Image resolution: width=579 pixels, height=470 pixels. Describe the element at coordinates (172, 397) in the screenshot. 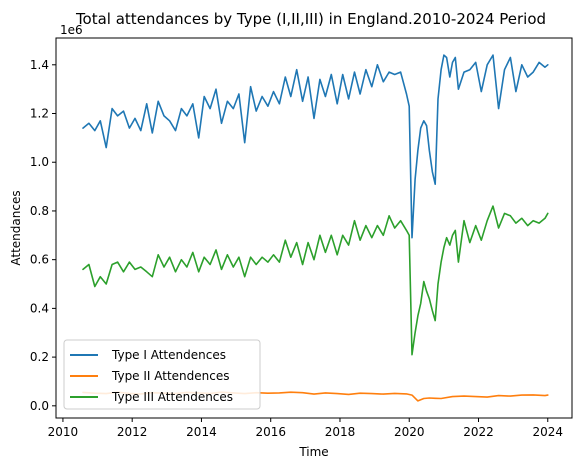

I see `legend-label-type-iii: Type III Attendences` at that location.